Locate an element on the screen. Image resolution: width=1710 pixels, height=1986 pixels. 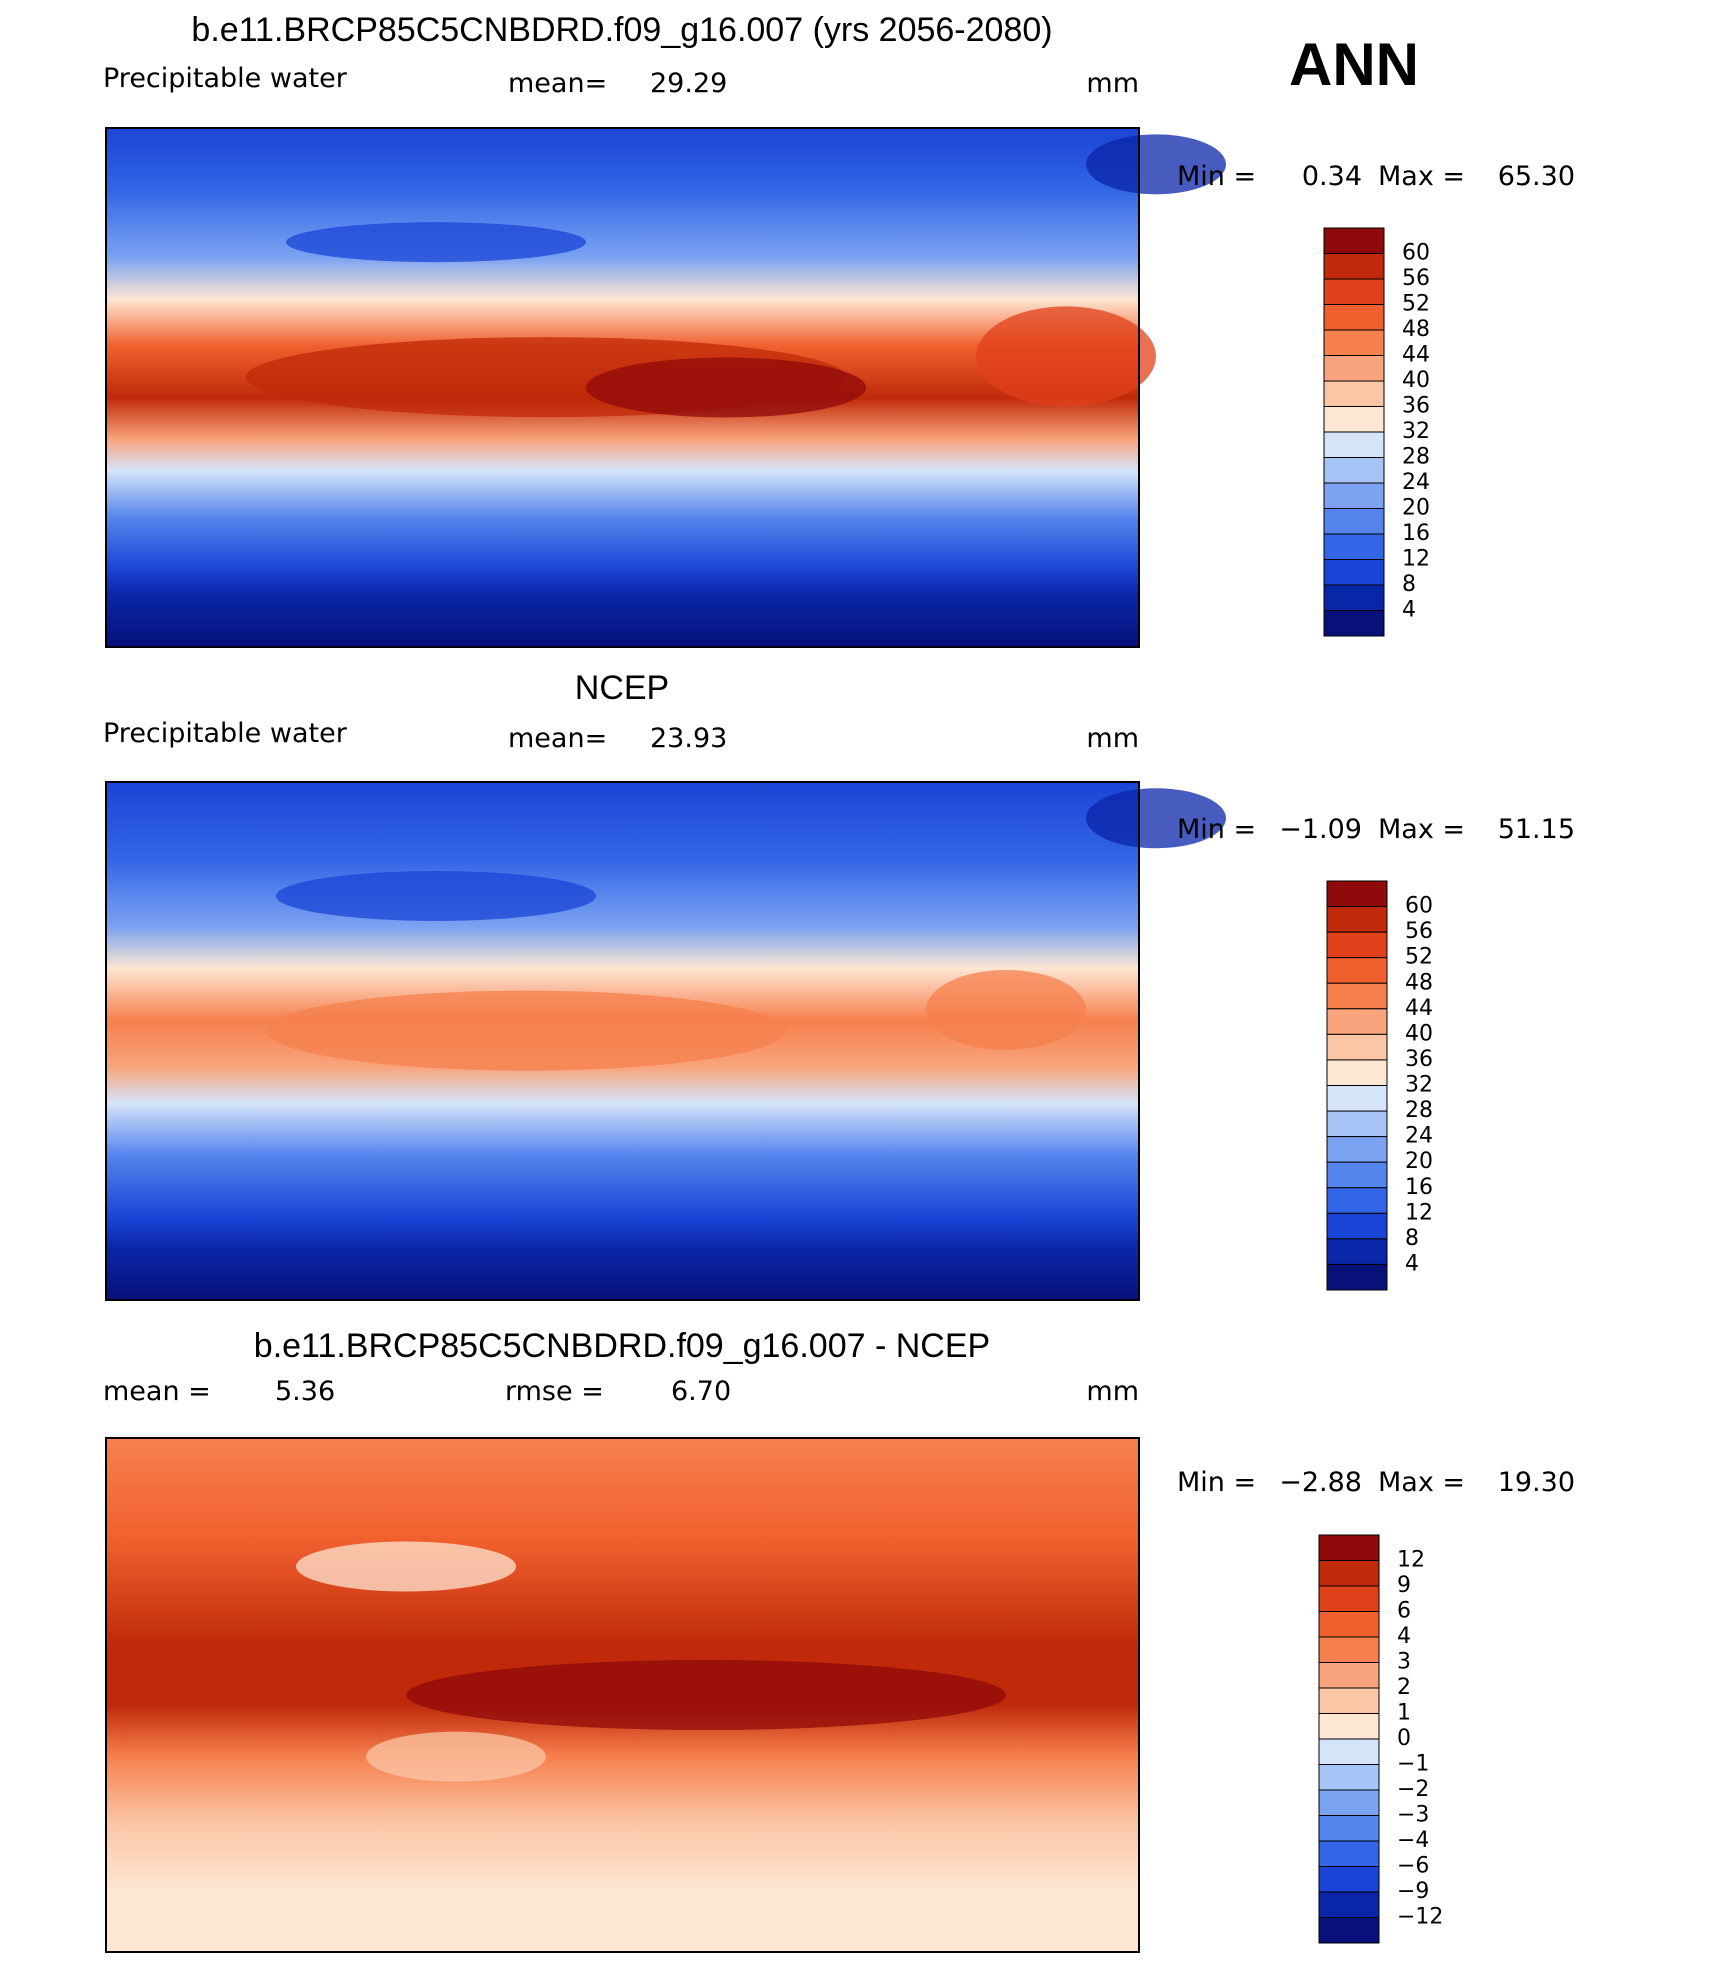
min-label: Min = is located at coordinates (1216, 829).